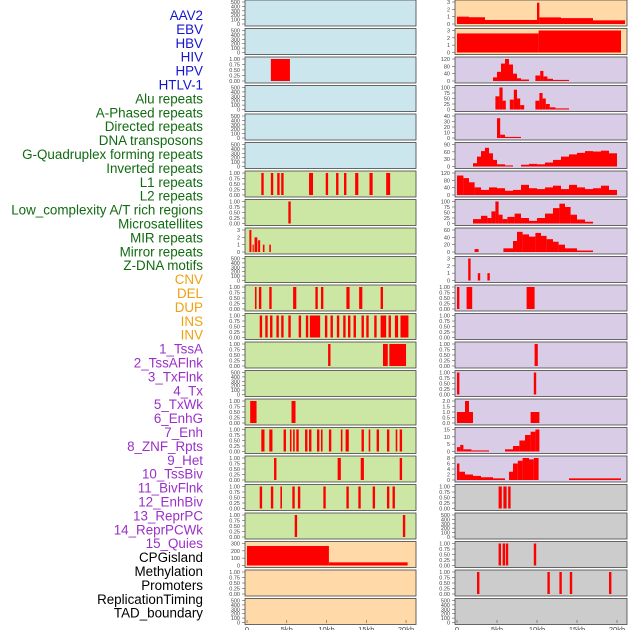 The width and height of the screenshot is (630, 635). I want to click on legend-label-repeat: A-Phased repeats, so click(149, 112).